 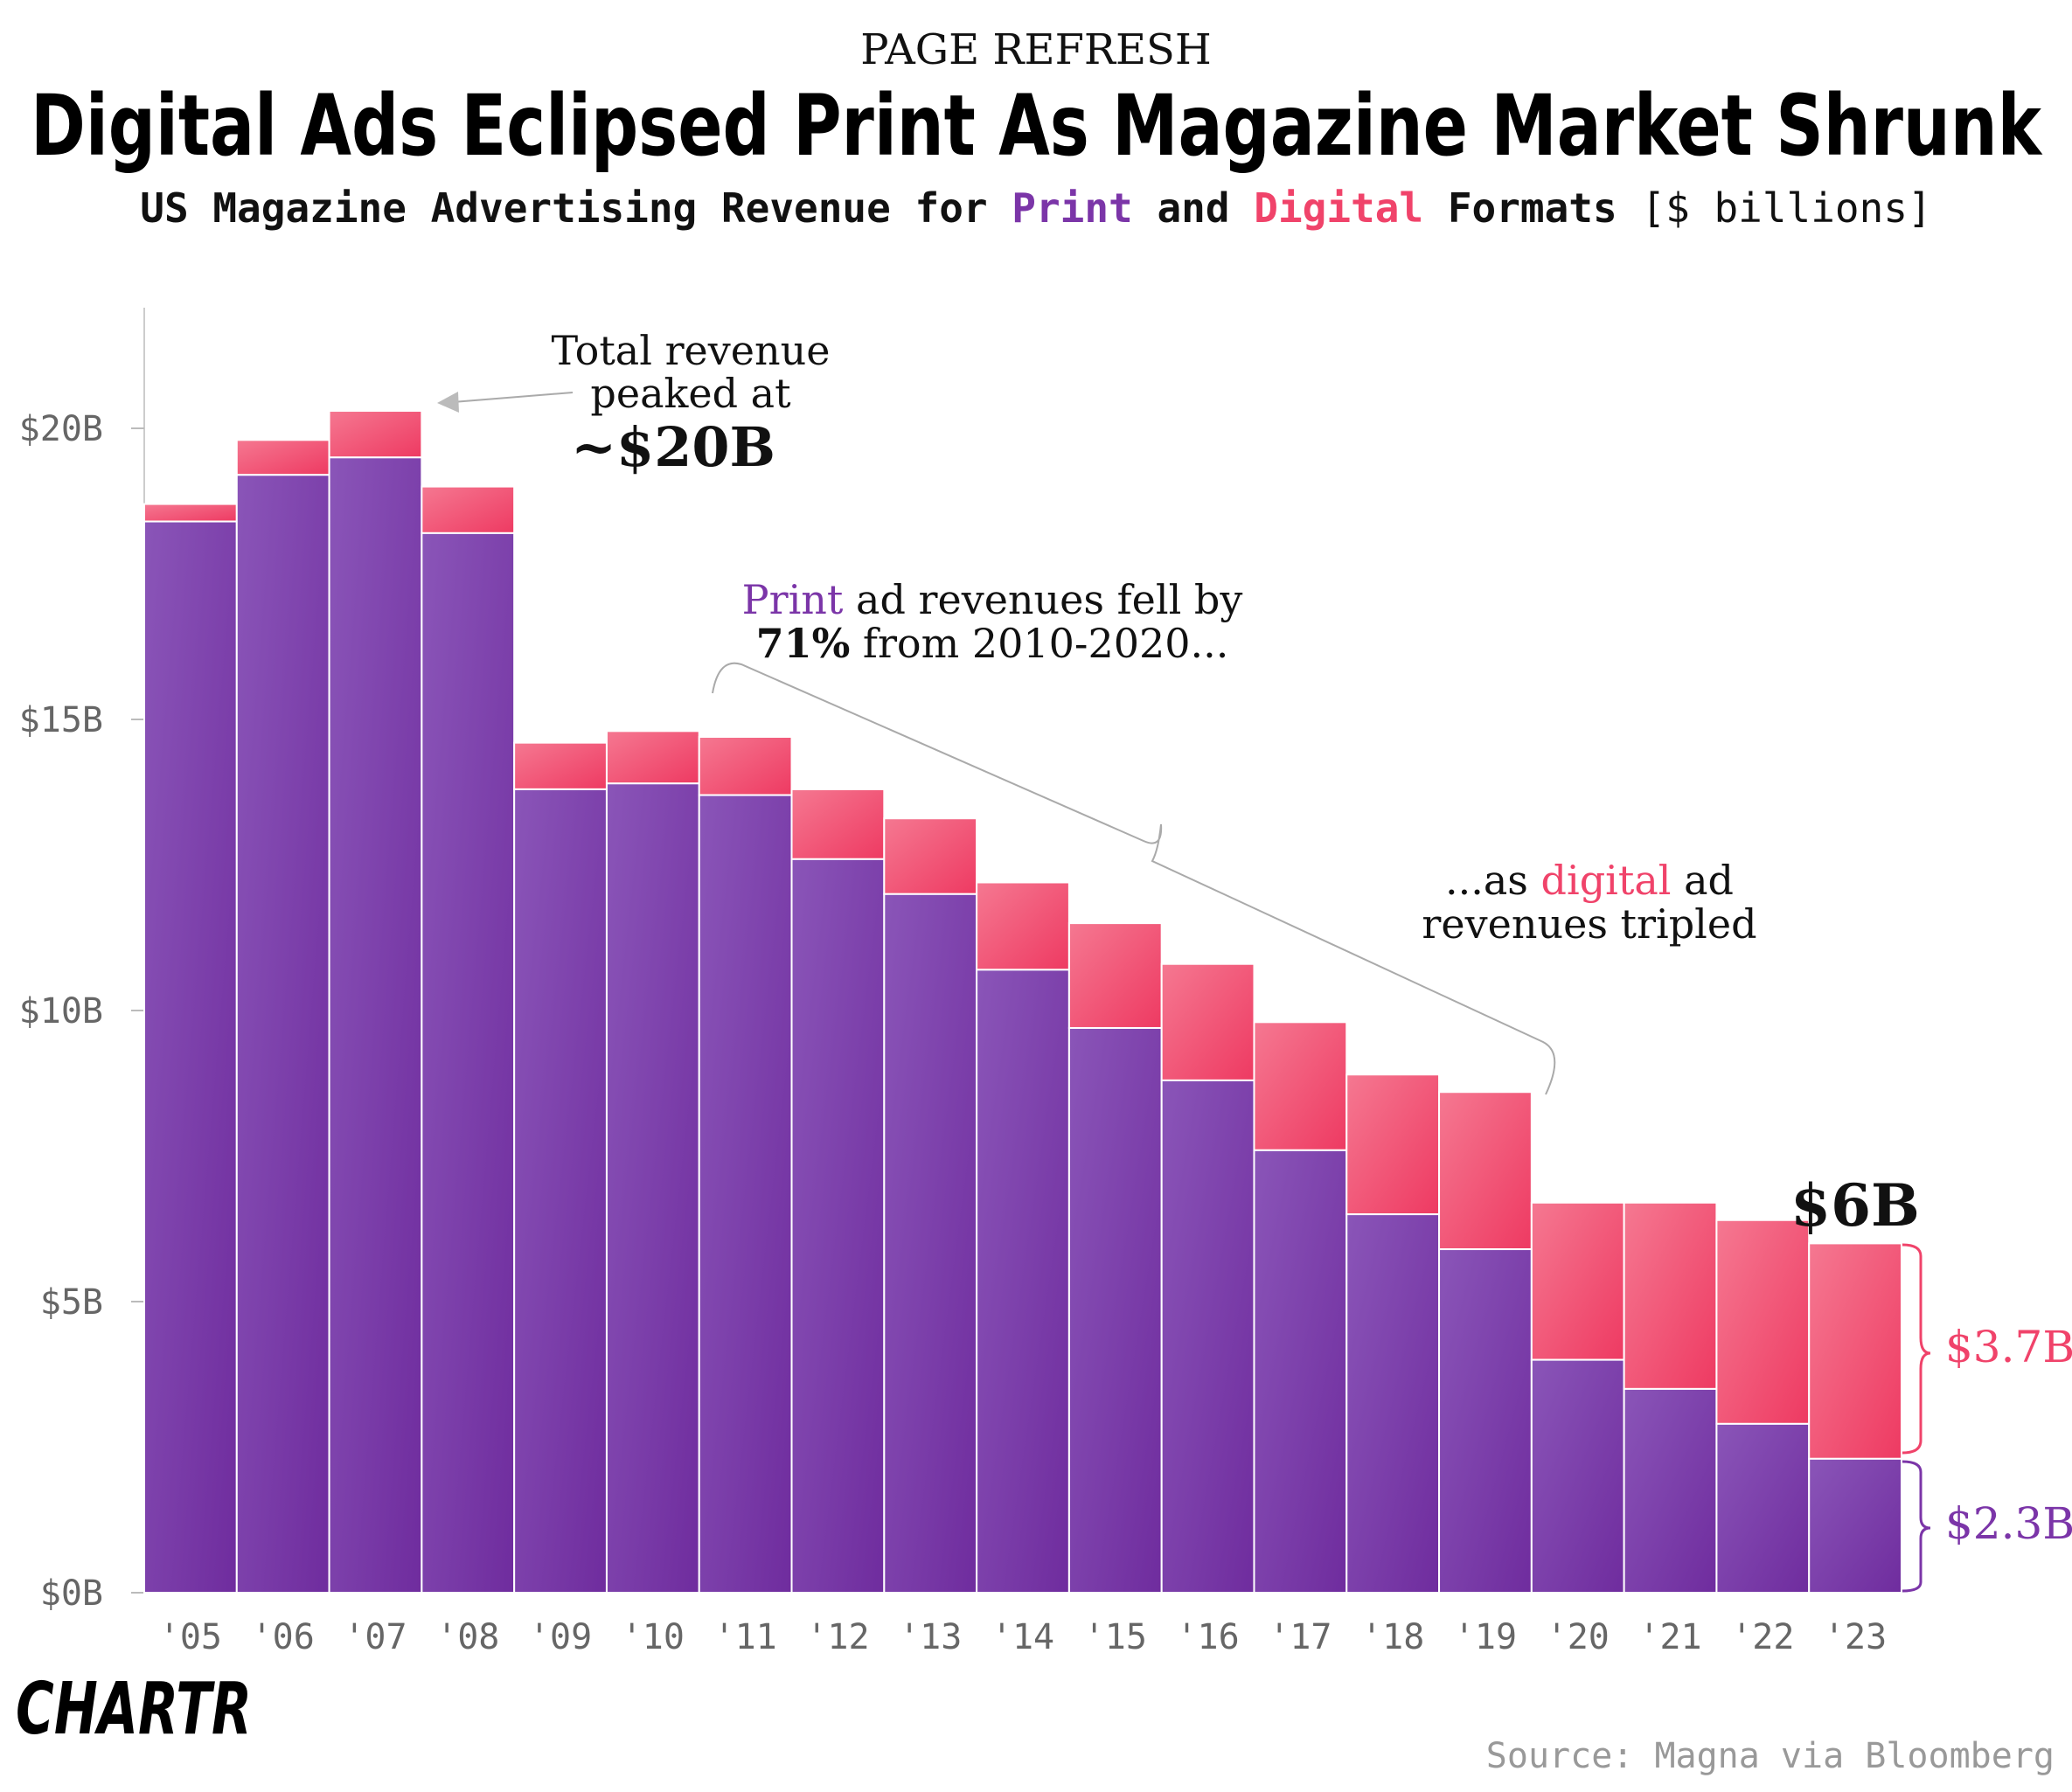 I want to click on digital-annotation-line1: ...as digital ad, so click(x=1589, y=880).